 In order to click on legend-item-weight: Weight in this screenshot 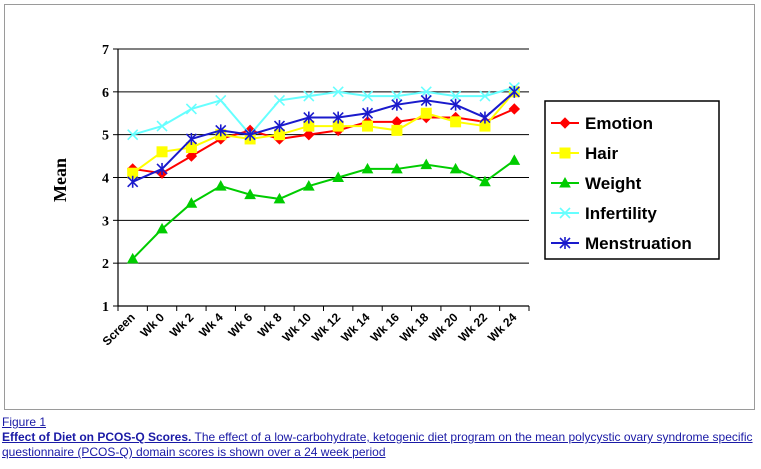, I will do `click(596, 183)`.